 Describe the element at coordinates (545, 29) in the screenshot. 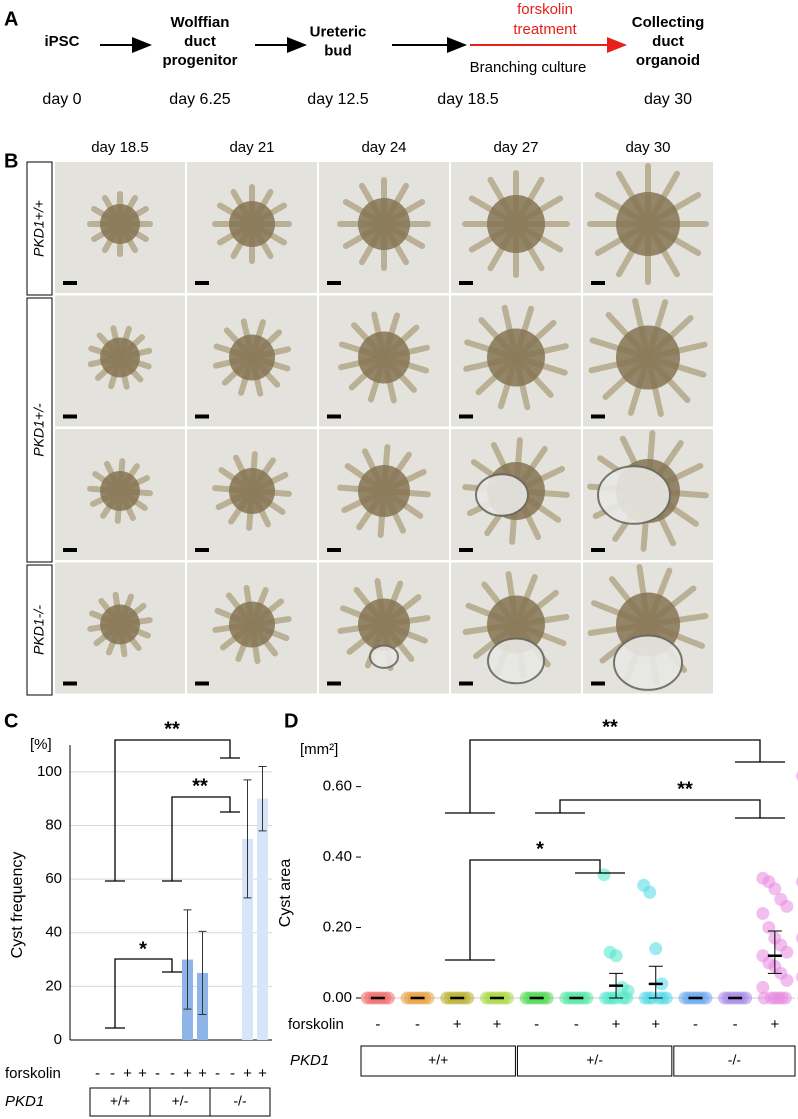

I see `treatment-label: treatment` at that location.